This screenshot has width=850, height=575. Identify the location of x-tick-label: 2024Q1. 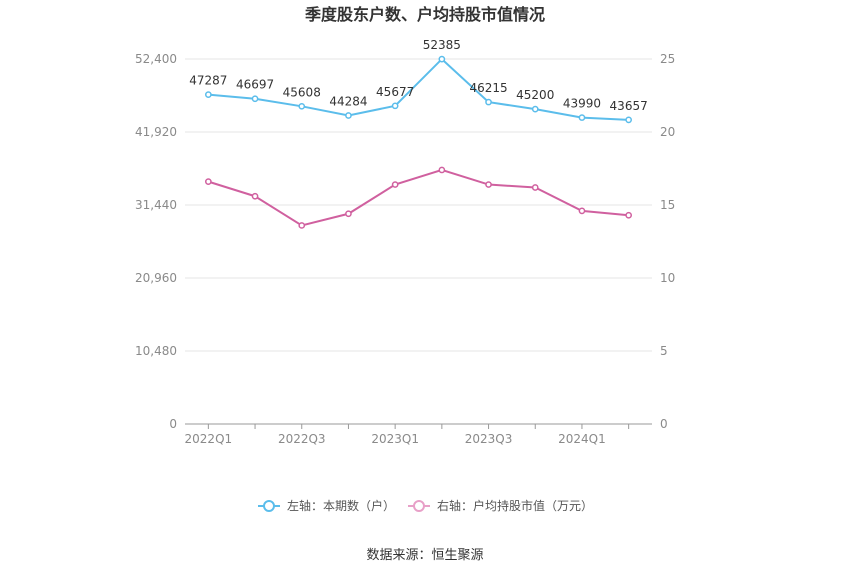
(582, 439).